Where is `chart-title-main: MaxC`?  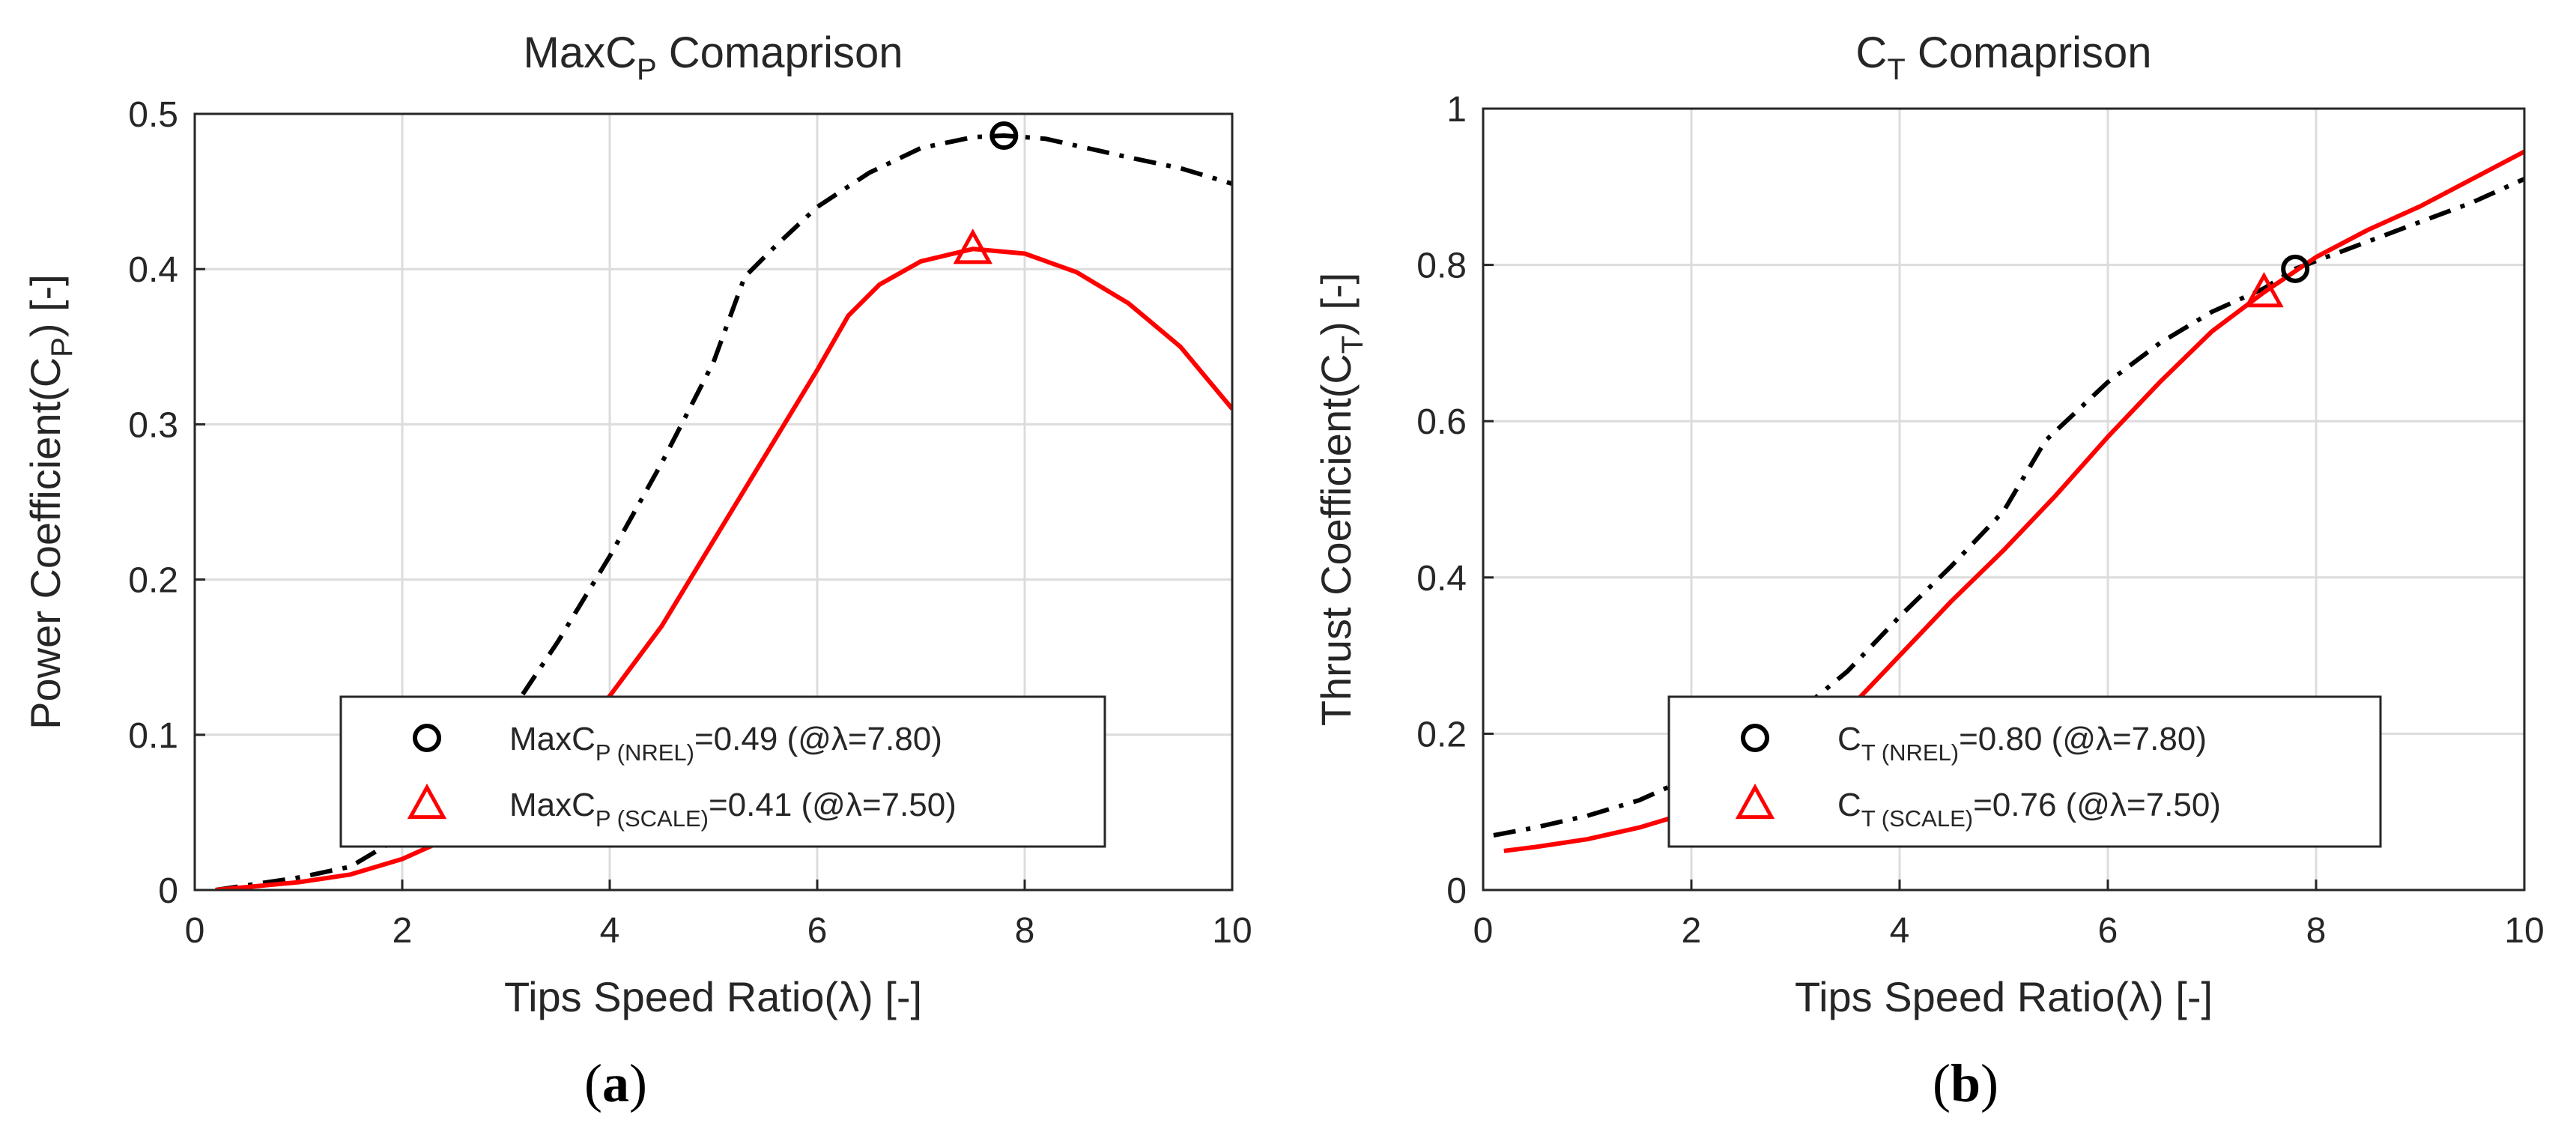
chart-title-main: MaxC is located at coordinates (580, 52).